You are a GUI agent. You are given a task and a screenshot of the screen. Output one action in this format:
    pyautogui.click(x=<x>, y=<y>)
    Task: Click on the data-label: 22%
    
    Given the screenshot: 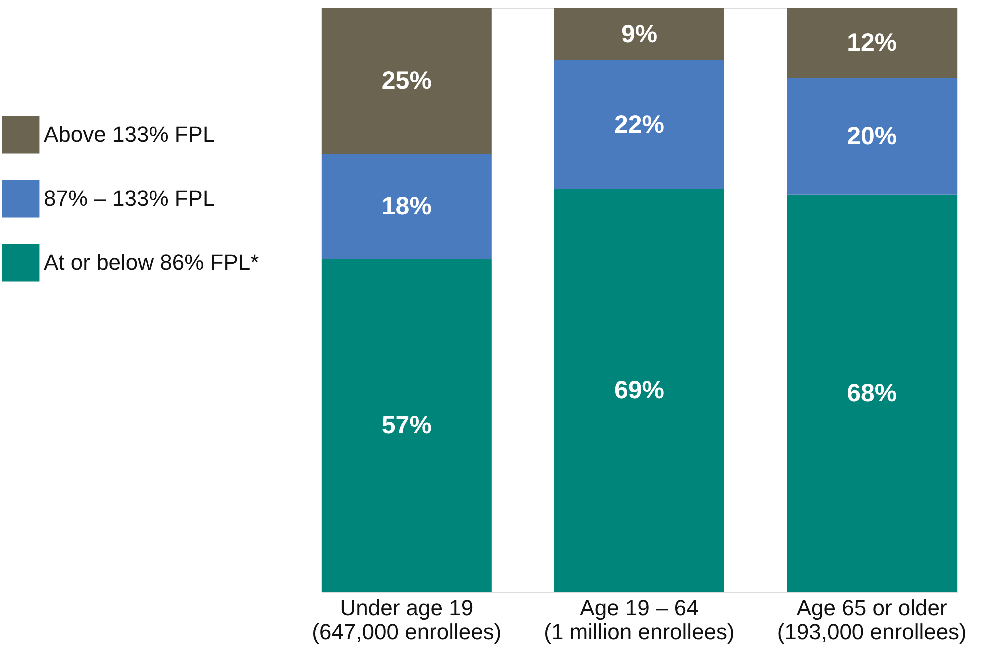 What is the action you would take?
    pyautogui.click(x=639, y=124)
    